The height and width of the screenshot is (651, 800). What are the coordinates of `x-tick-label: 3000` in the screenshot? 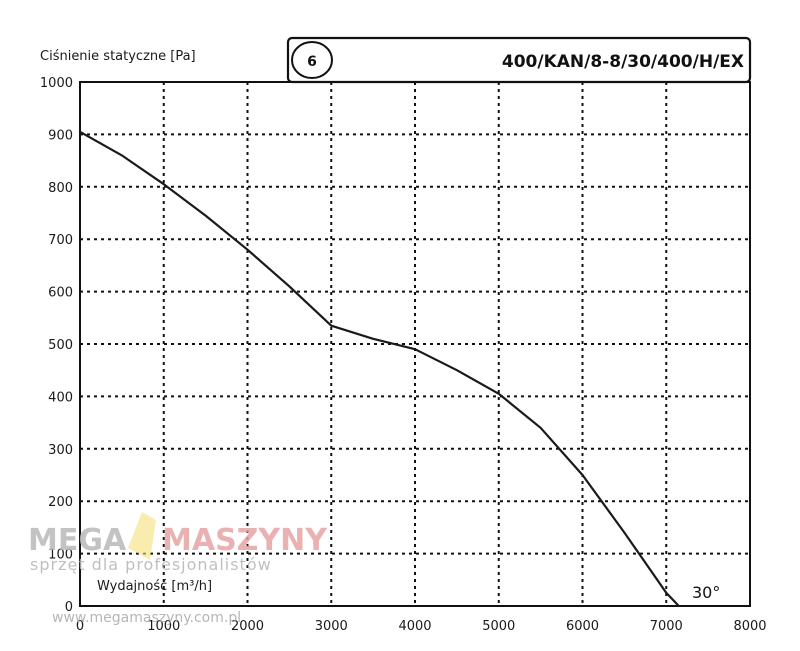 It's located at (331, 626).